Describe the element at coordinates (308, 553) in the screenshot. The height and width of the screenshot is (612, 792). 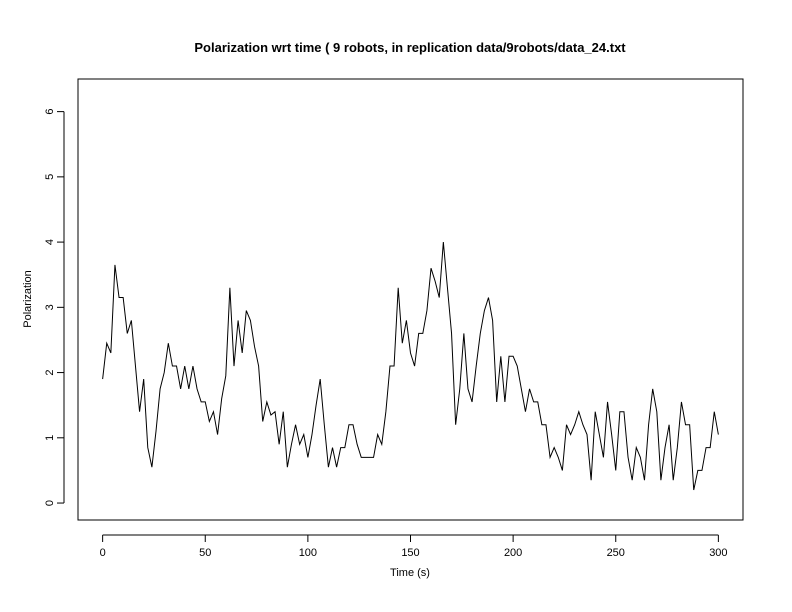
I see `x-tick-label: 100` at that location.